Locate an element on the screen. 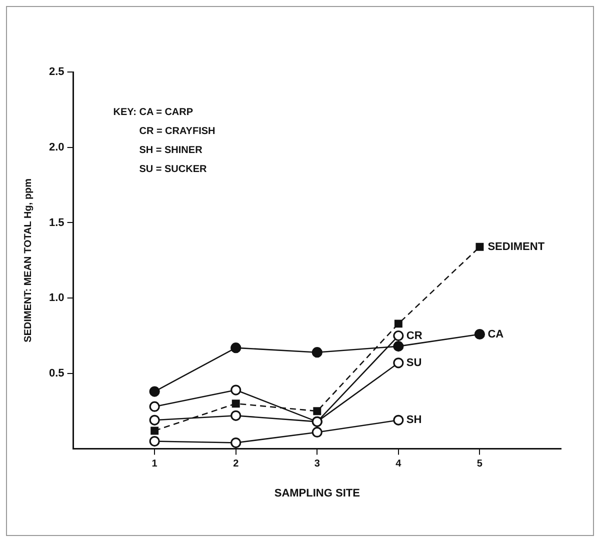  x-tick-label: 1 is located at coordinates (155, 464).